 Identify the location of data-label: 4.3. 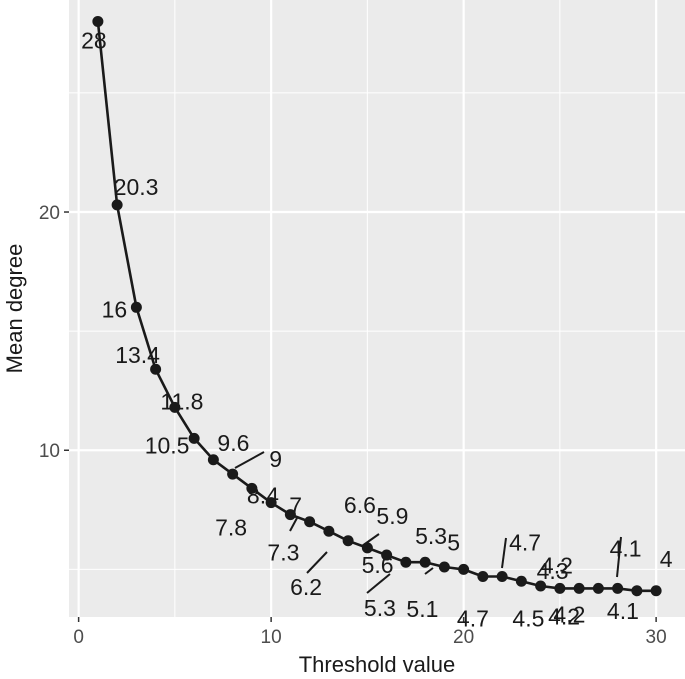
(553, 571).